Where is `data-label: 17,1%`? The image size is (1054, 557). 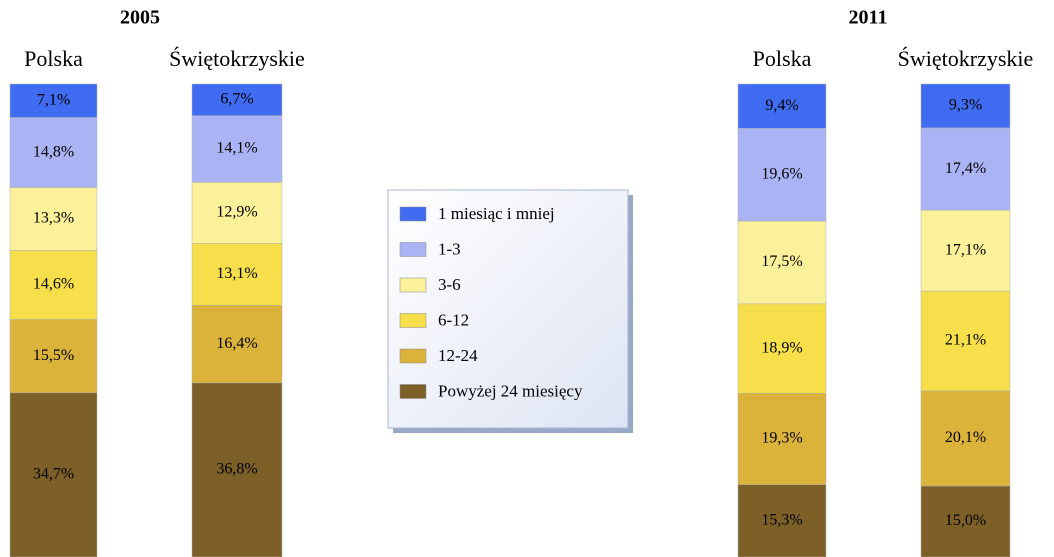 data-label: 17,1% is located at coordinates (965, 249).